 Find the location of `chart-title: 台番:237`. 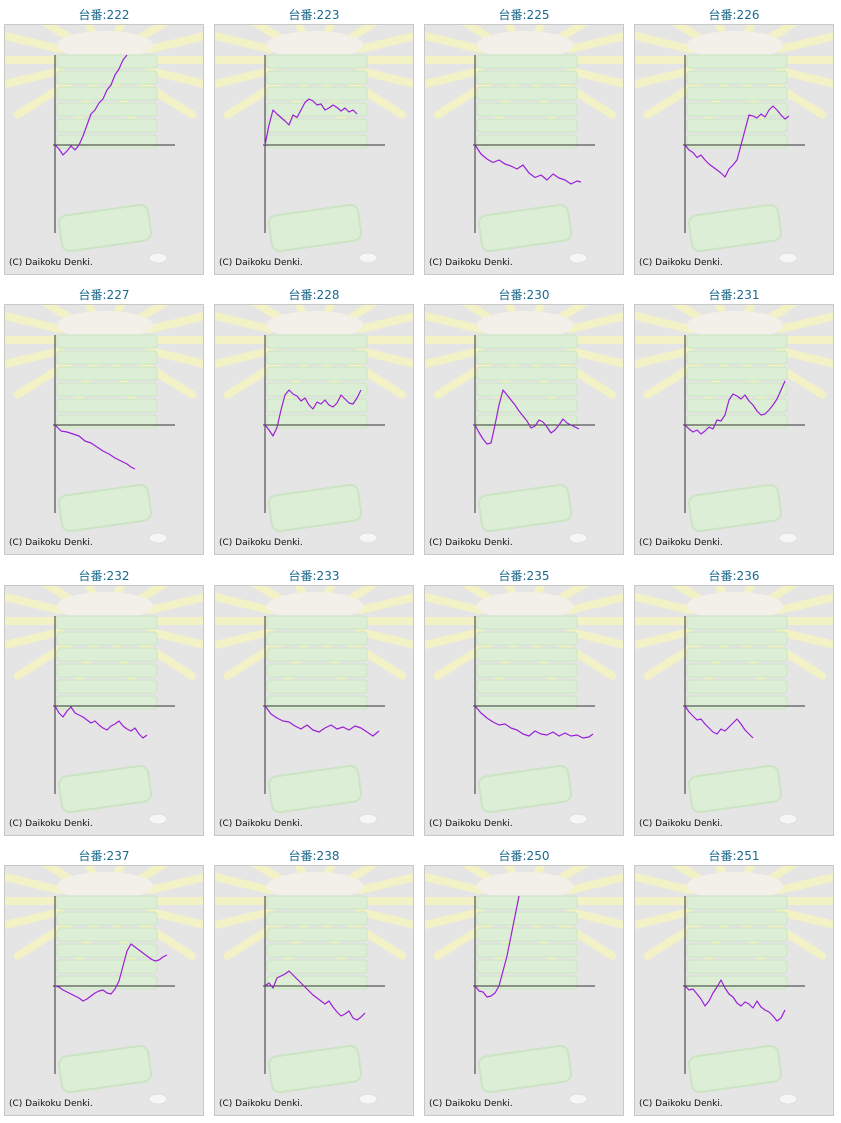

chart-title: 台番:237 is located at coordinates (104, 856).